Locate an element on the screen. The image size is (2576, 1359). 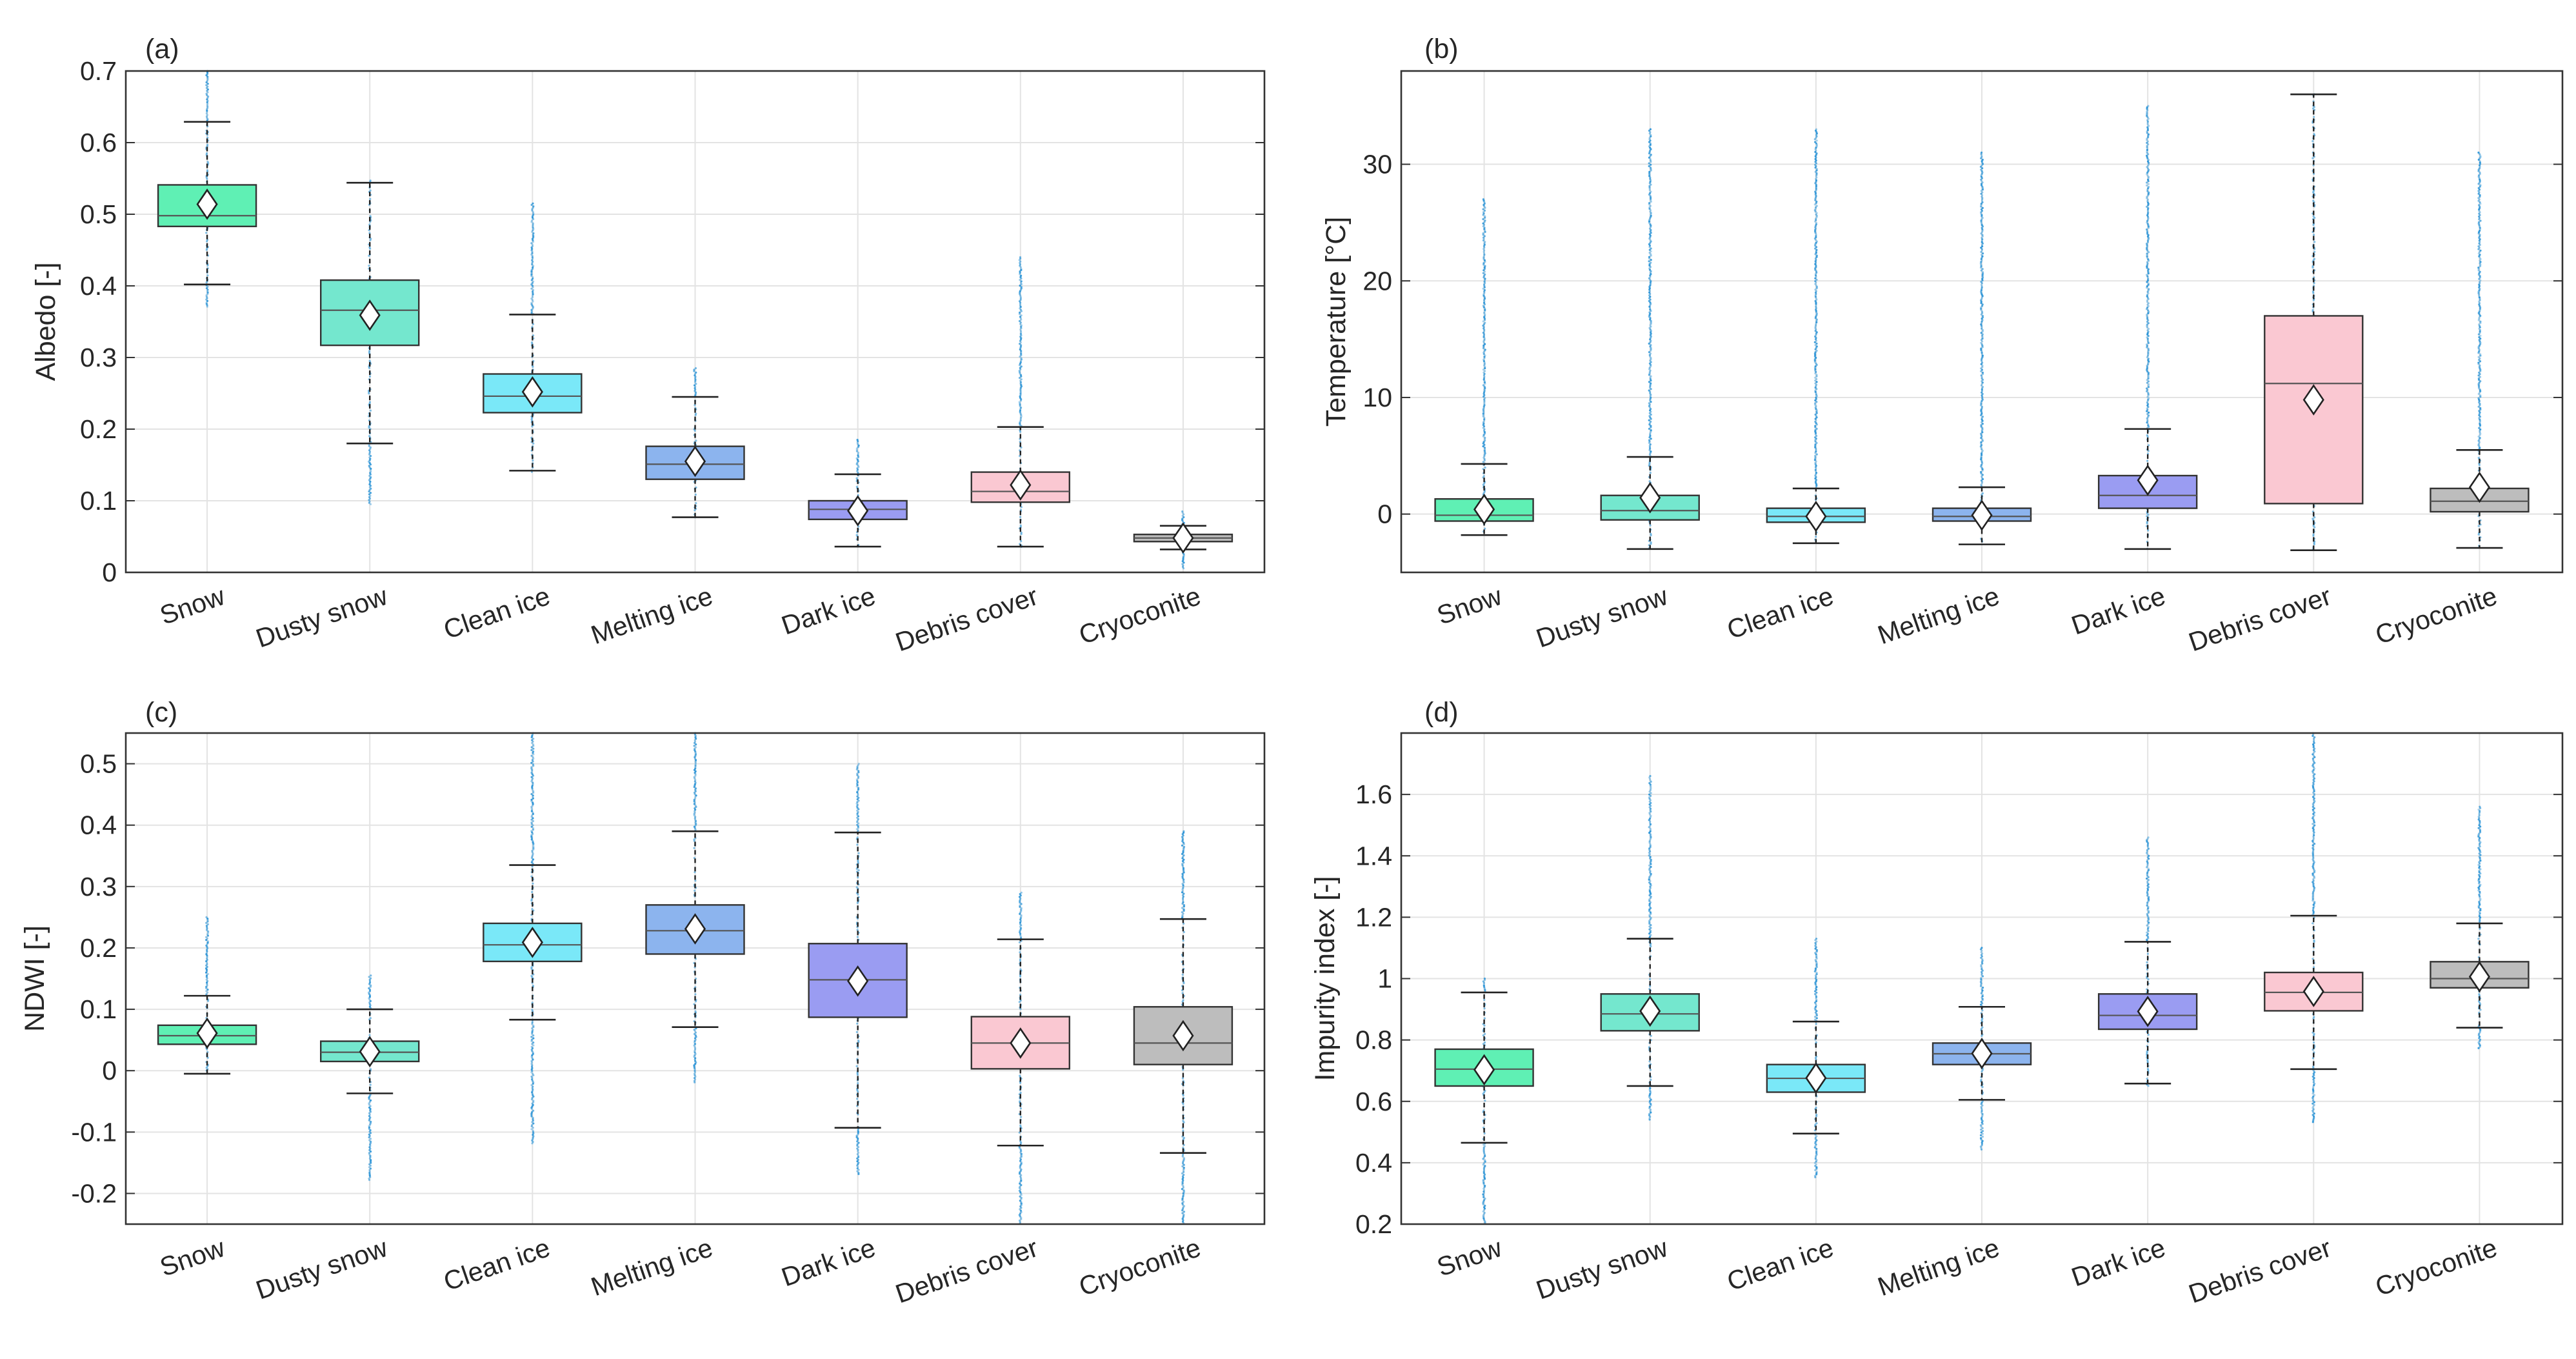
y-axis-title-d: Impurity index [-] is located at coordinates (1325, 979).